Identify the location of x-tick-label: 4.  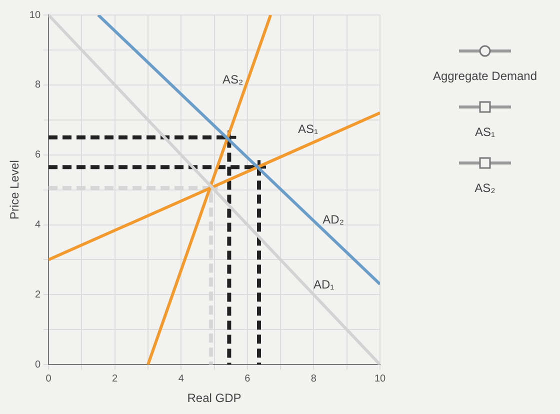
(181, 378).